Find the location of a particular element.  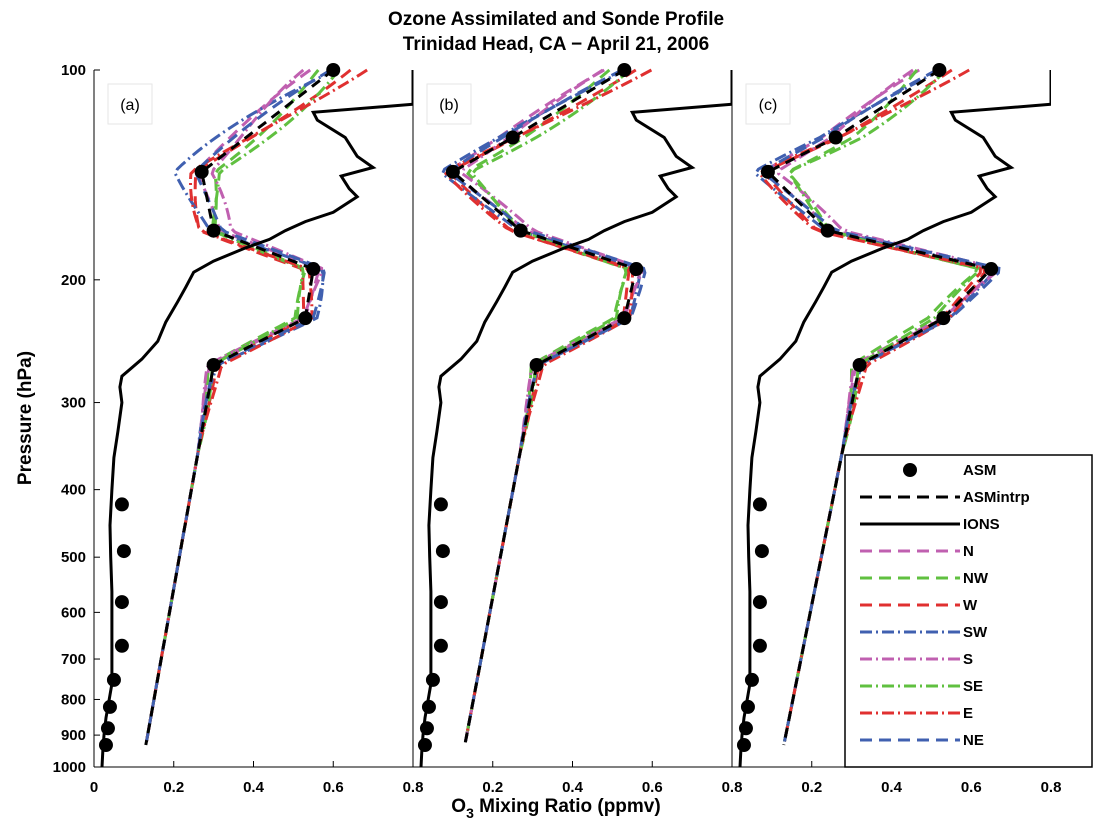

legend-label: W is located at coordinates (970, 605).